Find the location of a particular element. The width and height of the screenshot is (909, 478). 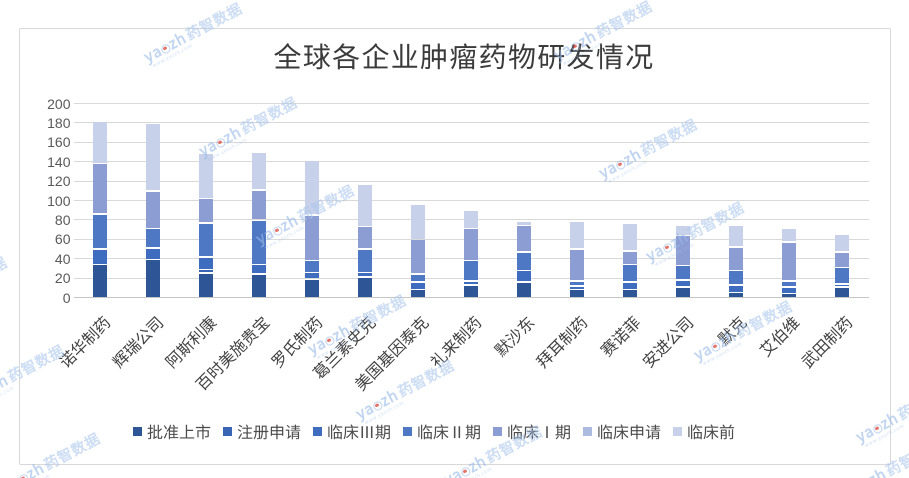

chart-legend: 批准上市 注册申请 临床Ⅲ期 临床Ⅱ期 临床Ⅰ期 临床申请 临床前 is located at coordinates (434, 431).